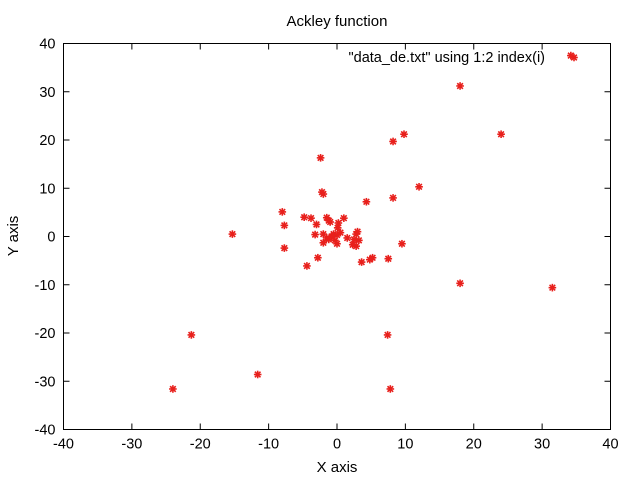 The height and width of the screenshot is (480, 640). What do you see at coordinates (474, 445) in the screenshot?
I see `x-tick-label: 20` at bounding box center [474, 445].